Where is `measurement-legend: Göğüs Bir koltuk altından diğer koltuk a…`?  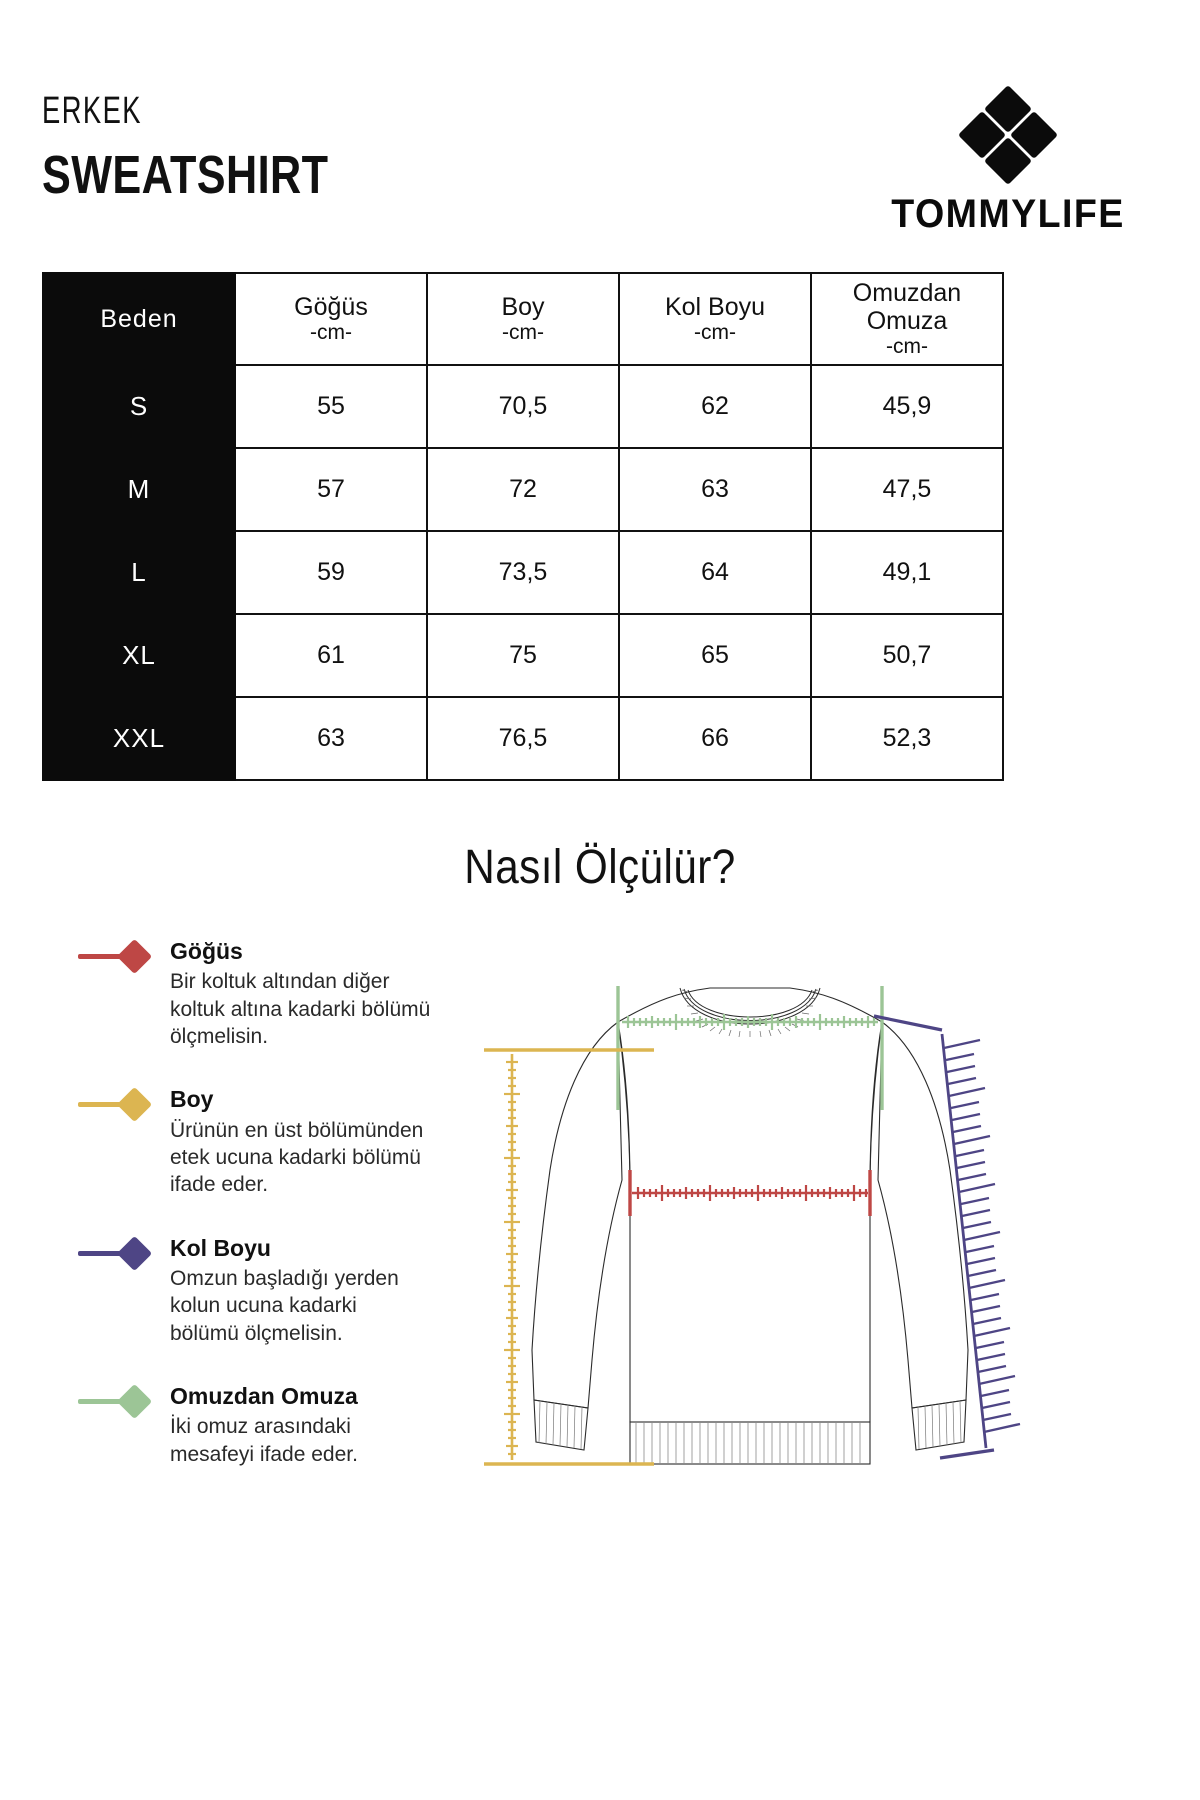 measurement-legend: Göğüs Bir koltuk altından diğer koltuk a… is located at coordinates (288, 1203).